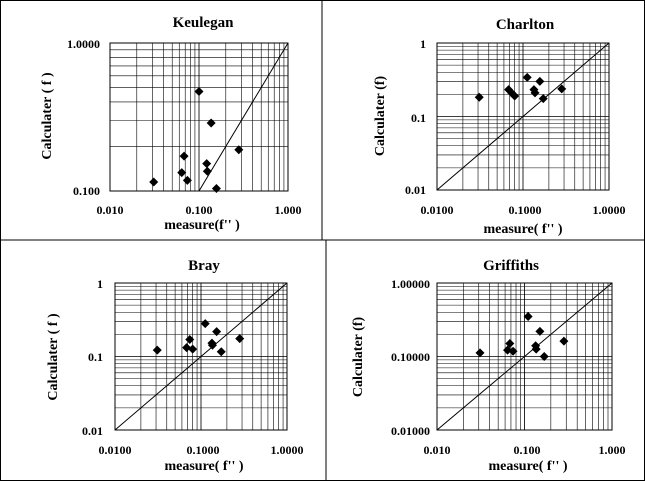 The height and width of the screenshot is (481, 645). Describe the element at coordinates (203, 23) in the screenshot. I see `panel-title: Keulegan` at that location.